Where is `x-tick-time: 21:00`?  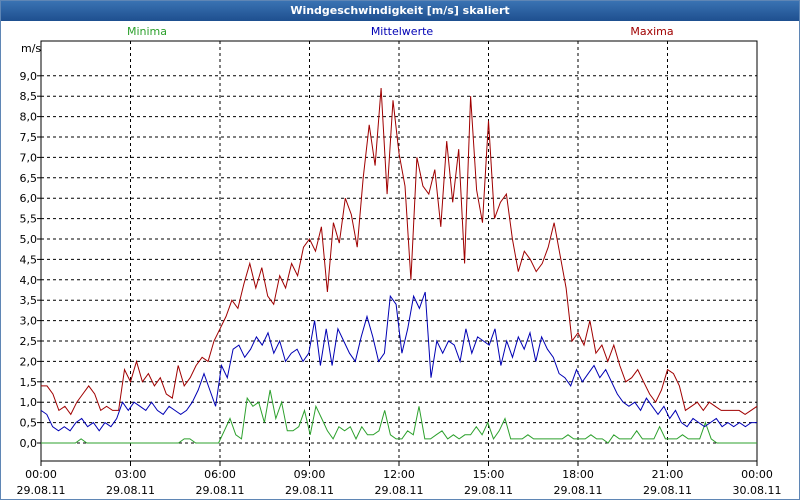
x-tick-time: 21:00 is located at coordinates (668, 474).